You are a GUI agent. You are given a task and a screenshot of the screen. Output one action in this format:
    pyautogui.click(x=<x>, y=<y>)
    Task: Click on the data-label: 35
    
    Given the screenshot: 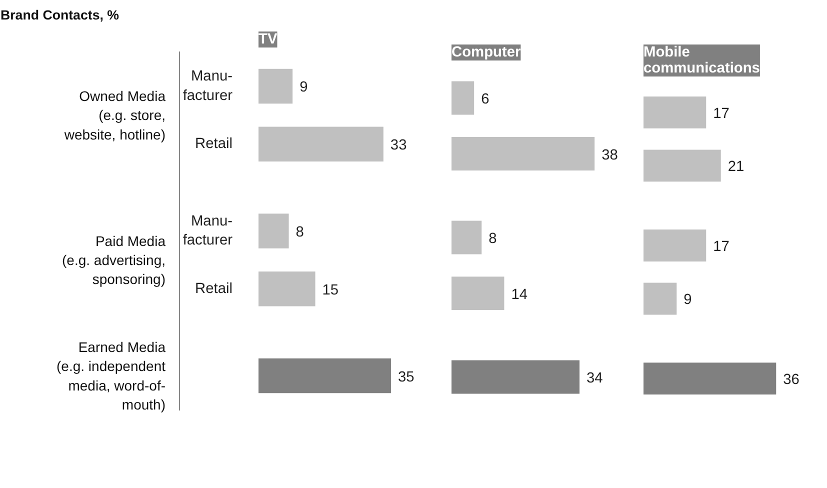 What is the action you would take?
    pyautogui.click(x=406, y=377)
    